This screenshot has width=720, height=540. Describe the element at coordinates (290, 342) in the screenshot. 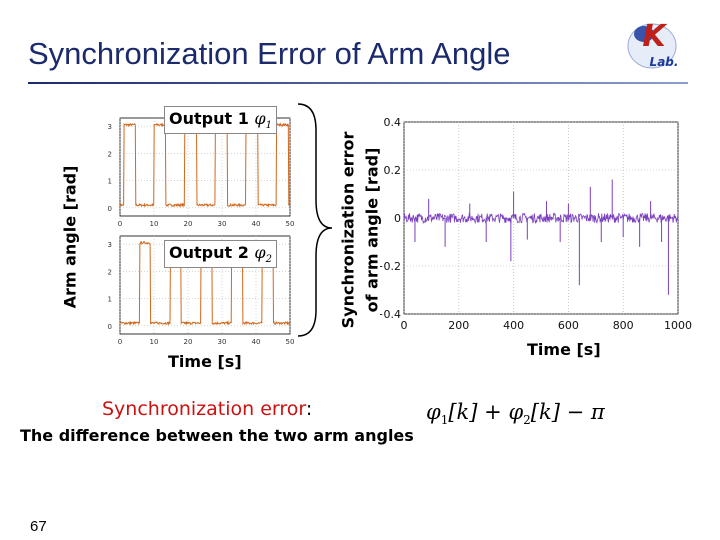

I see `output2-xtick-label: 50` at that location.